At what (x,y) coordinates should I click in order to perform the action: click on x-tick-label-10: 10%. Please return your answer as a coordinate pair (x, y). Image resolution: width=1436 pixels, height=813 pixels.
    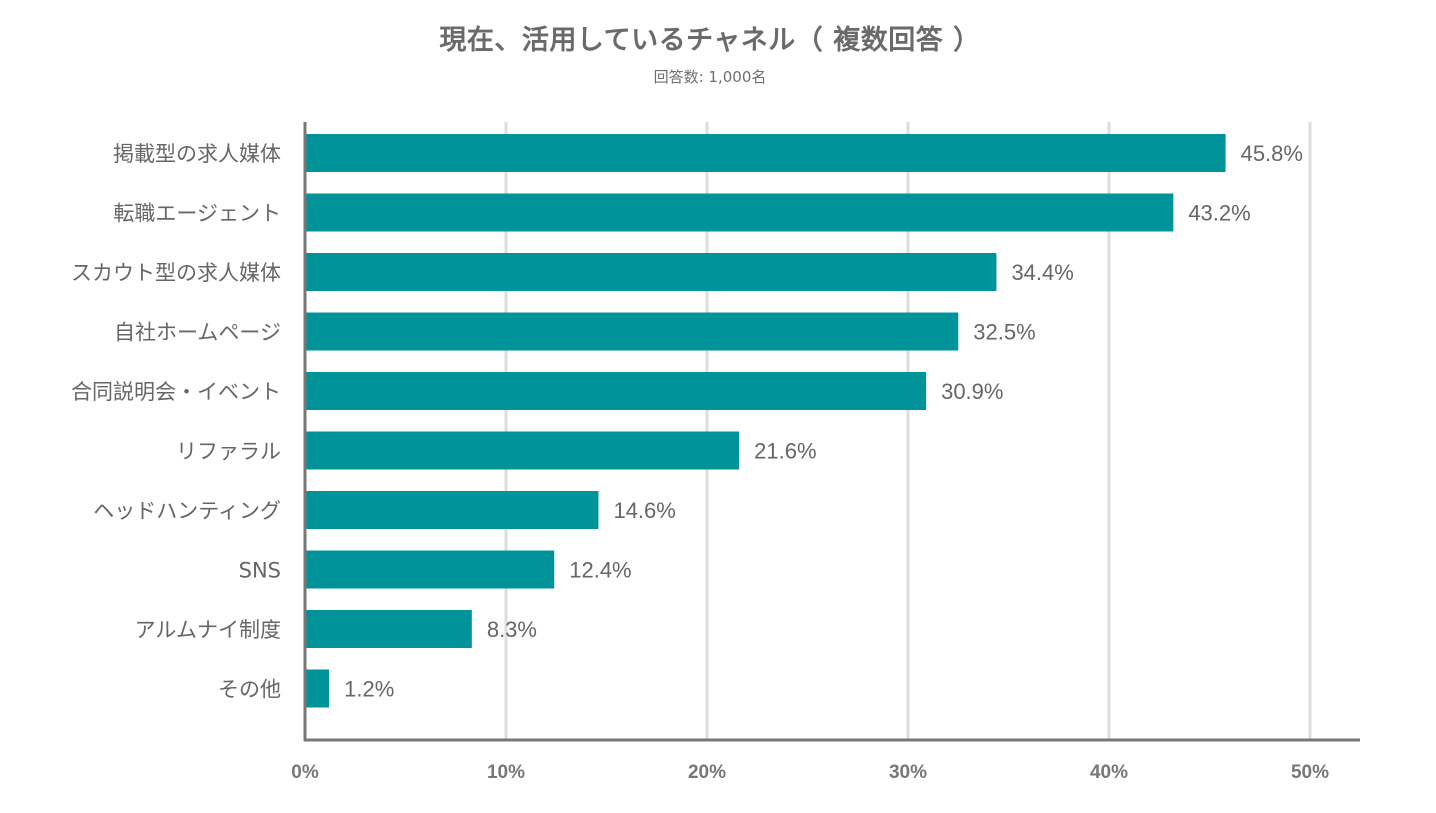
    Looking at the image, I should click on (506, 772).